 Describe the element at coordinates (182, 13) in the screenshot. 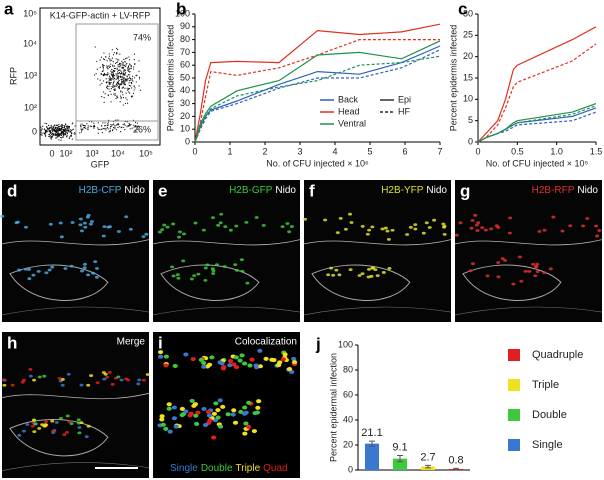

I see `y-tick-label: 100` at that location.